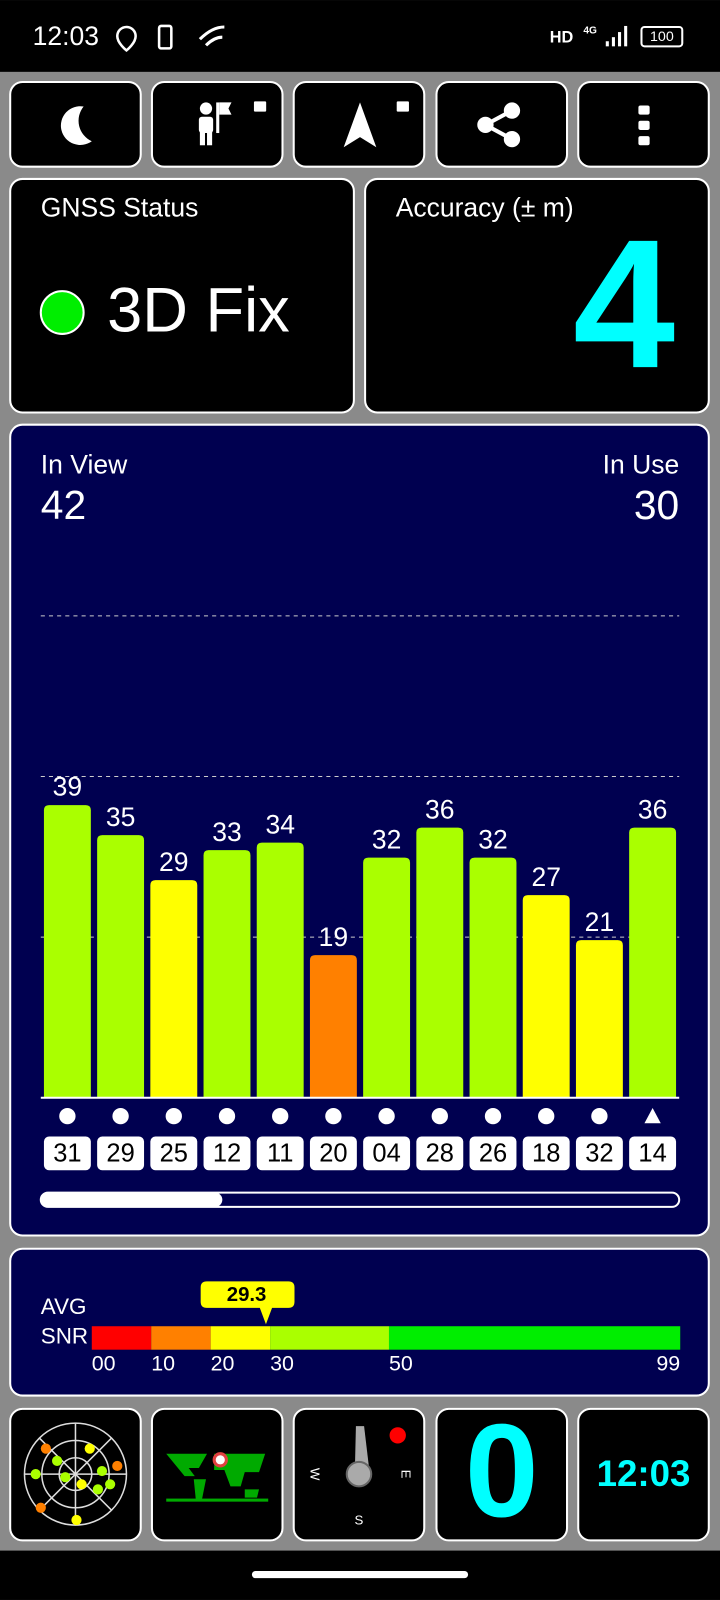  I want to click on x-tick-label: 26, so click(493, 1154).